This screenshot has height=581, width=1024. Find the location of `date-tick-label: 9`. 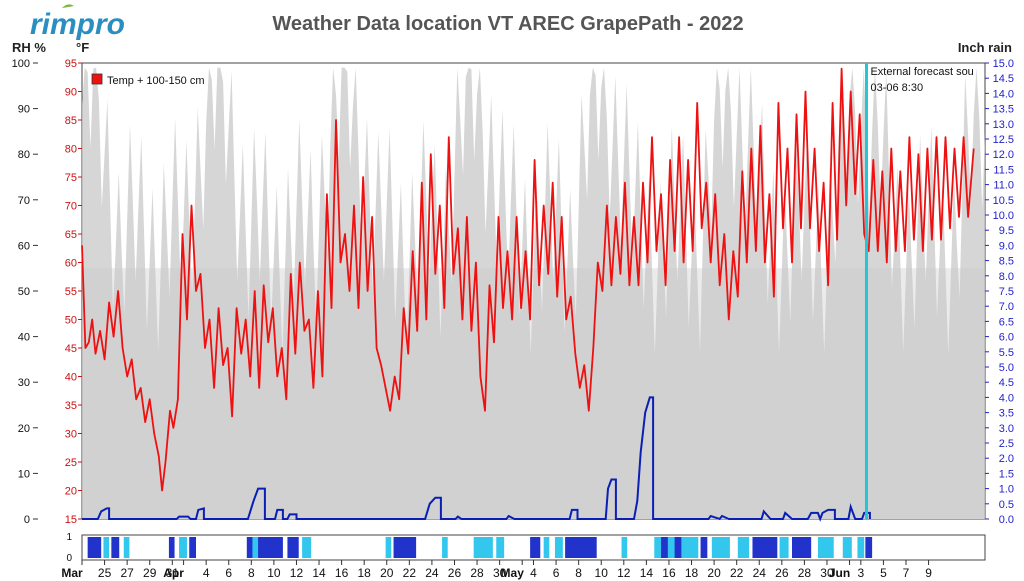

date-tick-label: 9 is located at coordinates (928, 573).